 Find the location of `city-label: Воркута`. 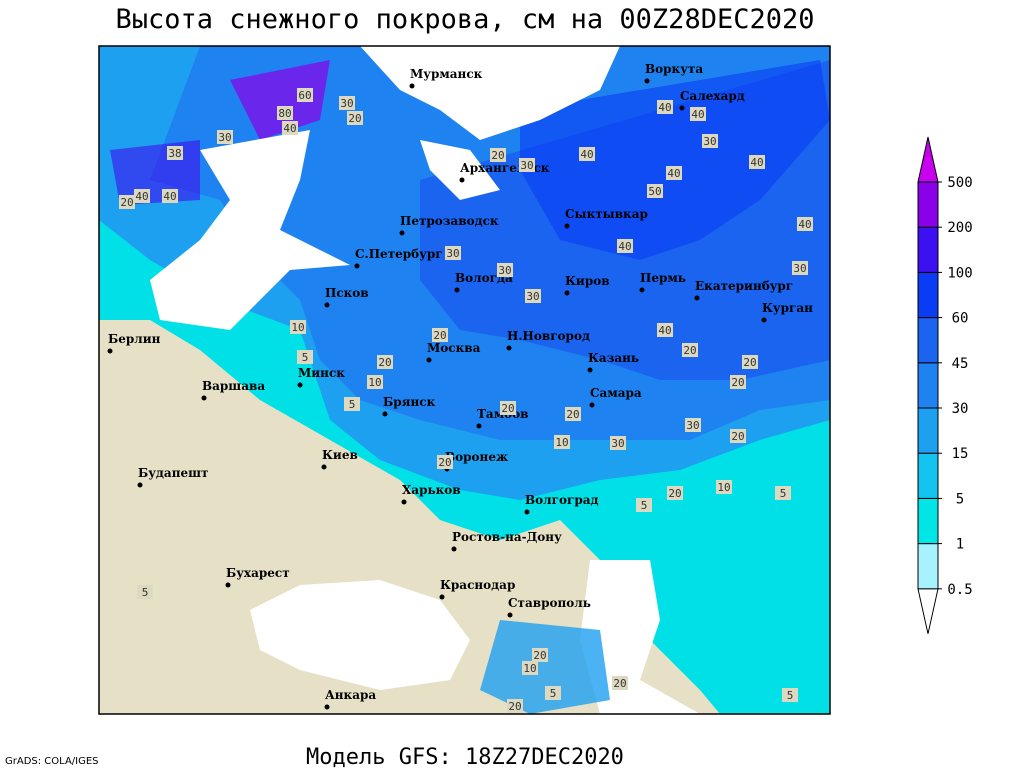

city-label: Воркута is located at coordinates (674, 69).